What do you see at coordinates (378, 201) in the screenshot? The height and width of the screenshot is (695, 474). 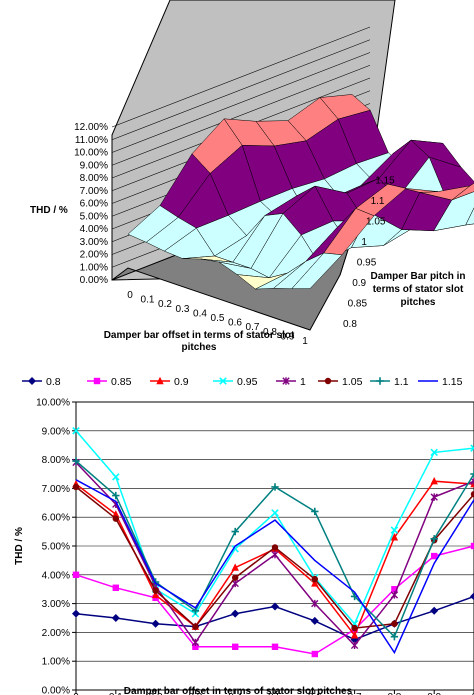 I see `surface-y-tick-label: 1.1` at bounding box center [378, 201].